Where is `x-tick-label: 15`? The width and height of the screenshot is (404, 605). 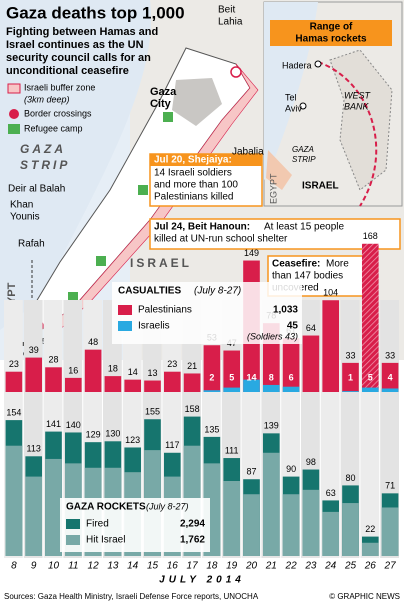
x-tick-label: 15 is located at coordinates (153, 566).